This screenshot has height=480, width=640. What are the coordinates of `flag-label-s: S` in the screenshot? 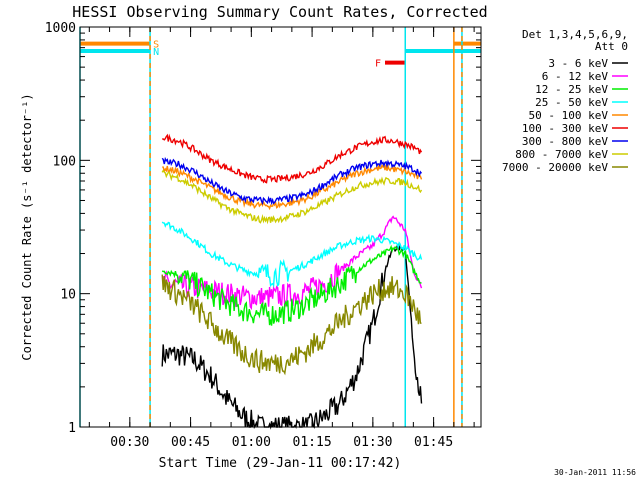 It's located at (156, 45).